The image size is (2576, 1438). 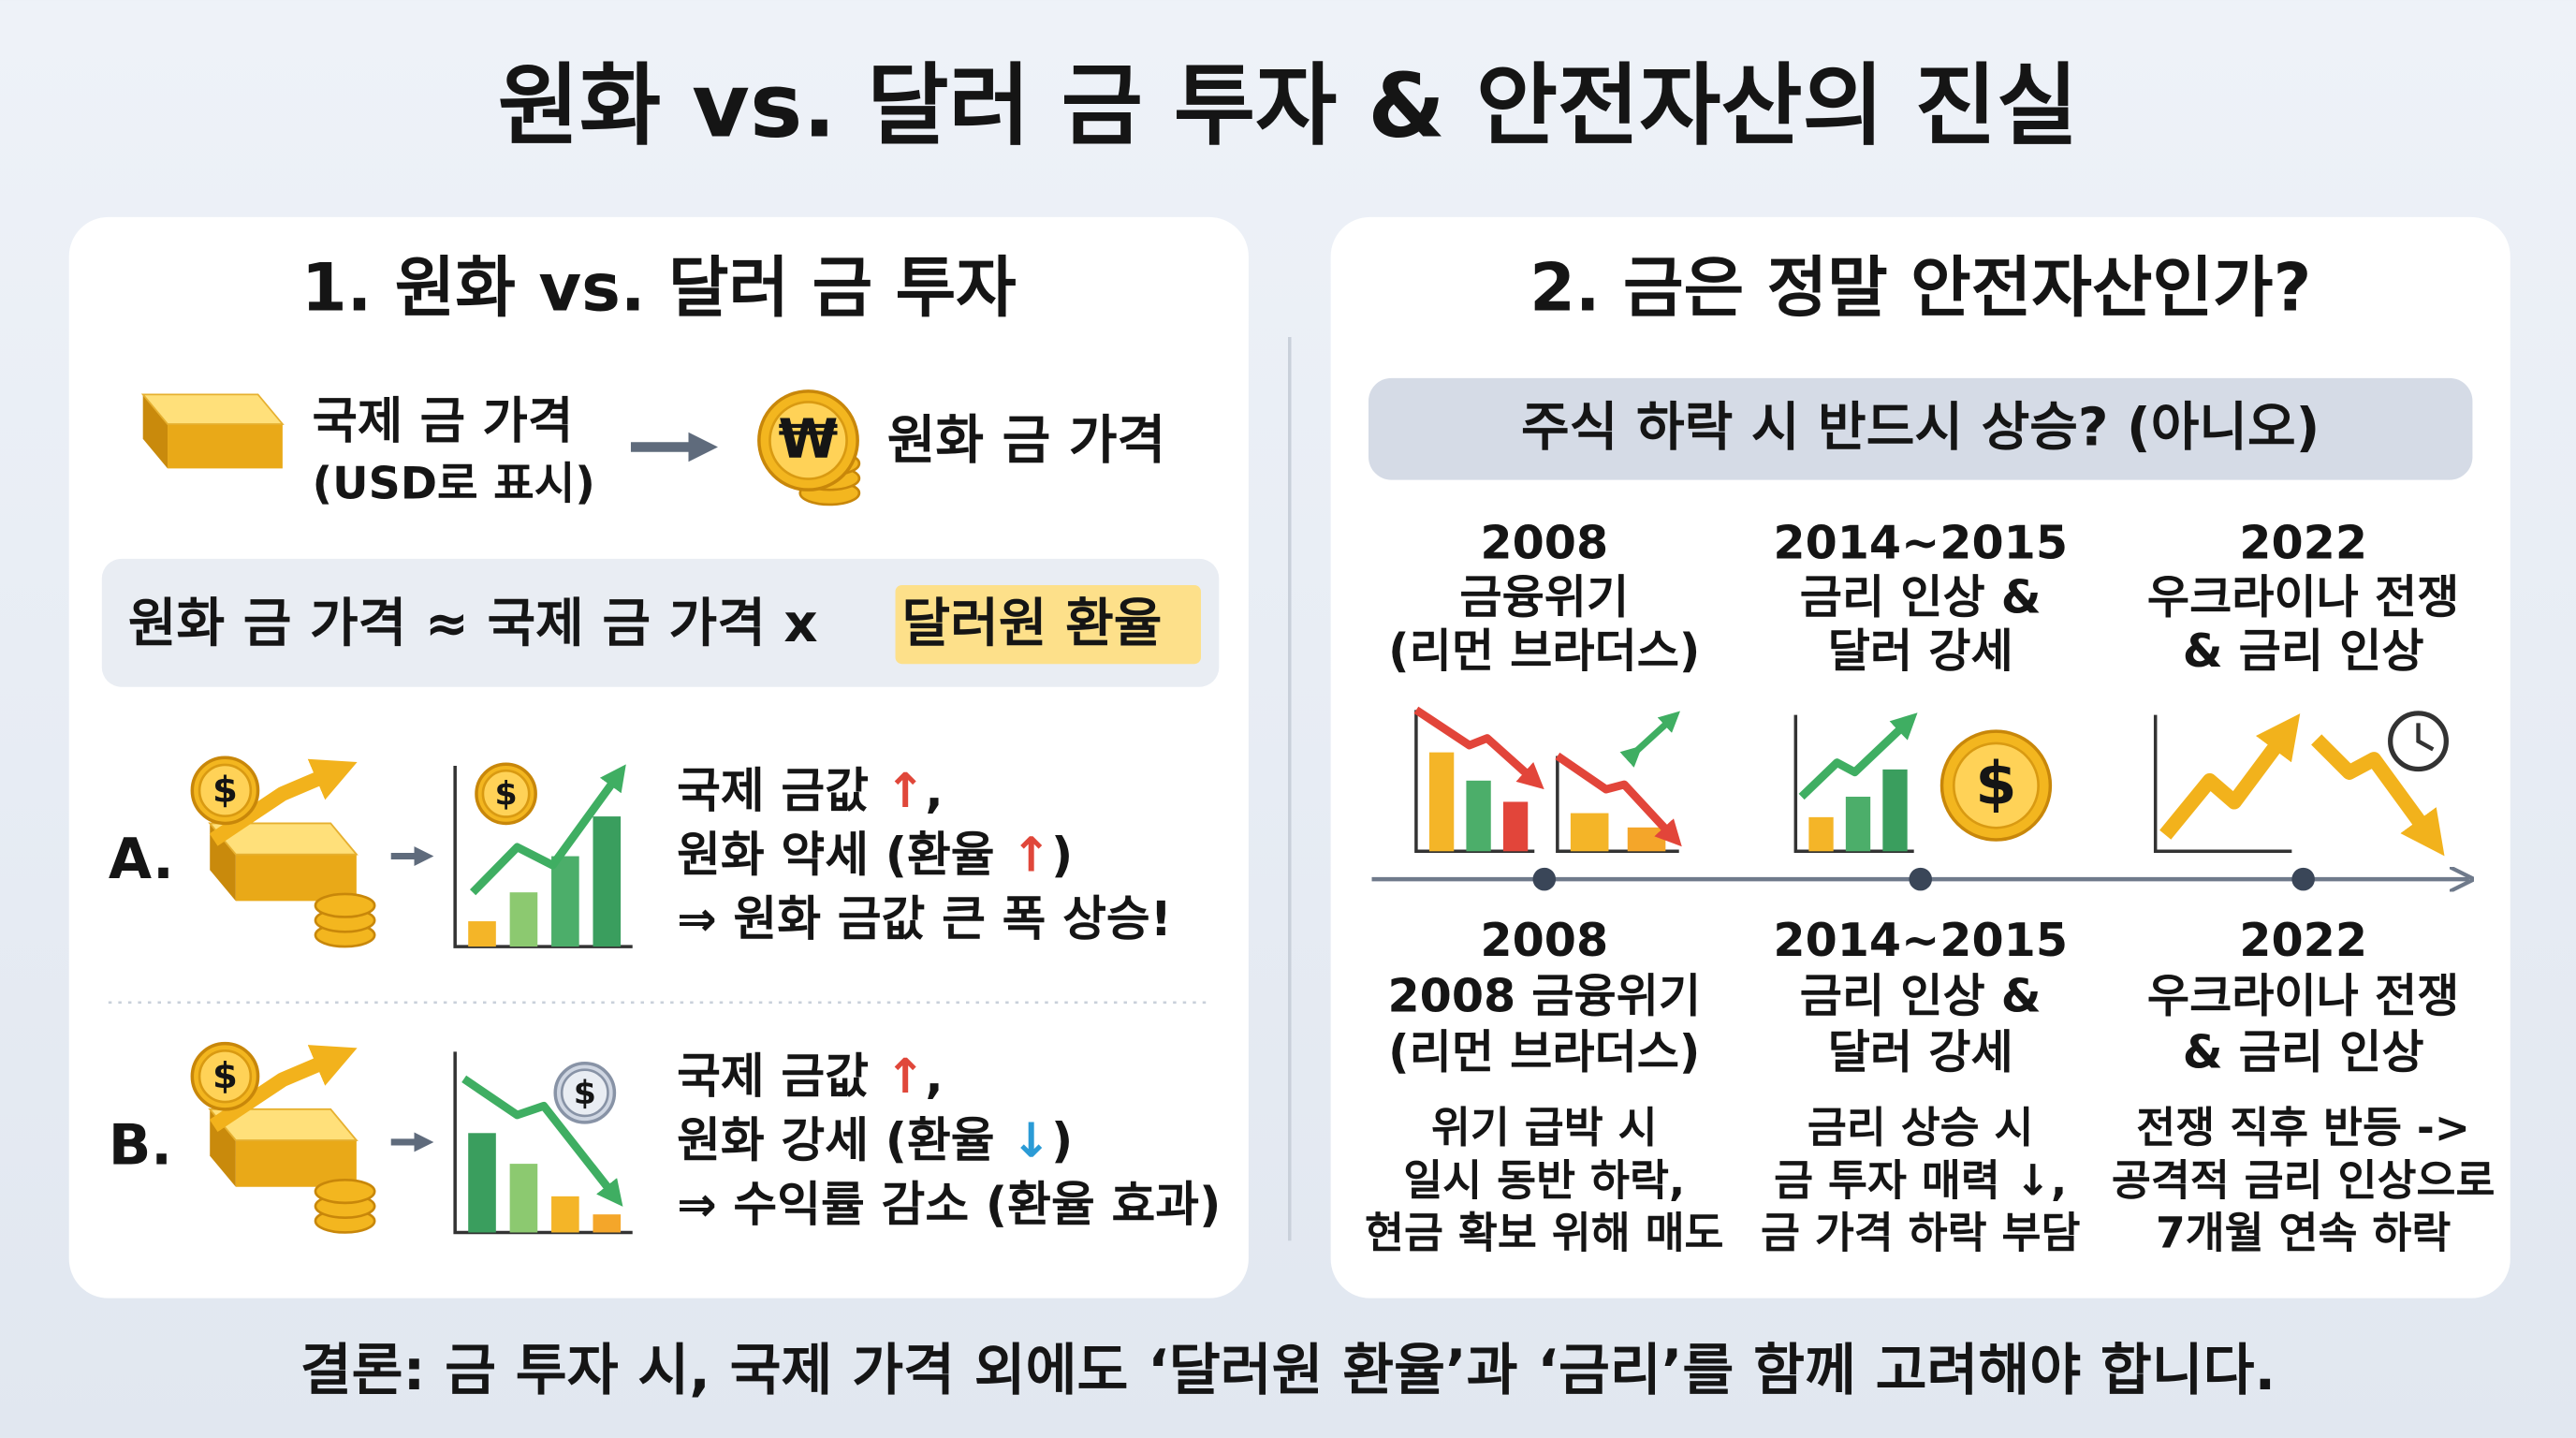 What do you see at coordinates (844, 1141) in the screenshot?
I see `case-text: 원화 강세 (환율` at bounding box center [844, 1141].